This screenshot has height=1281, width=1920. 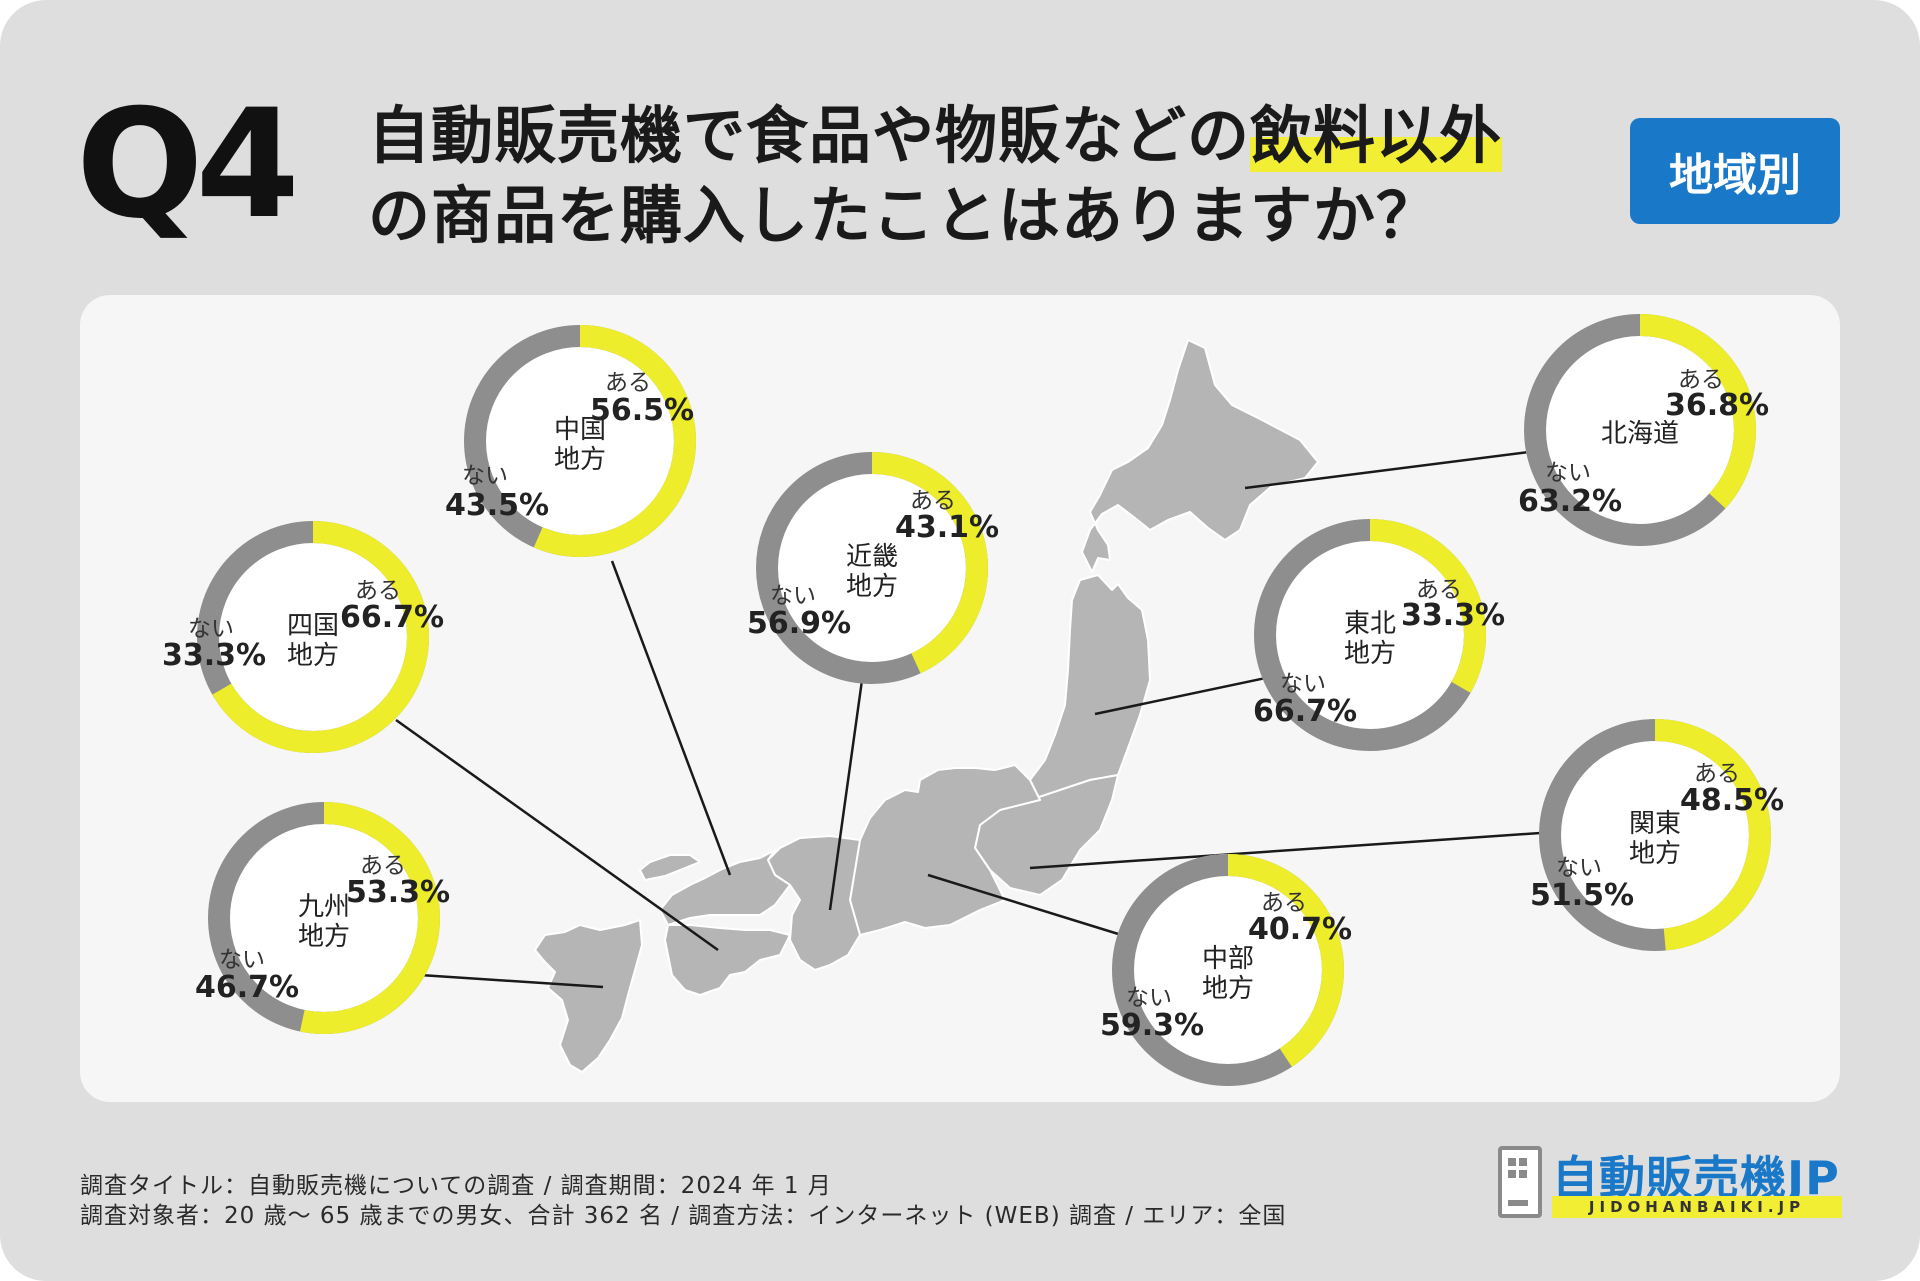 What do you see at coordinates (1300, 929) in the screenshot?
I see `yes-value: 40.7%` at bounding box center [1300, 929].